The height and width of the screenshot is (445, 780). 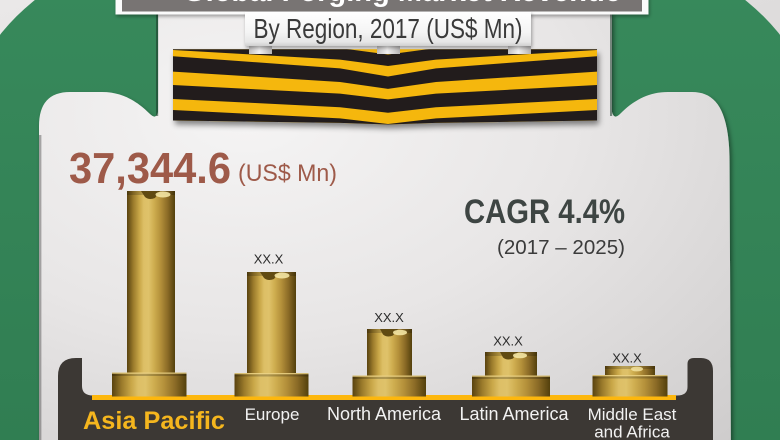 What do you see at coordinates (544, 212) in the screenshot?
I see `svg-text: CAGR 4.4%` at bounding box center [544, 212].